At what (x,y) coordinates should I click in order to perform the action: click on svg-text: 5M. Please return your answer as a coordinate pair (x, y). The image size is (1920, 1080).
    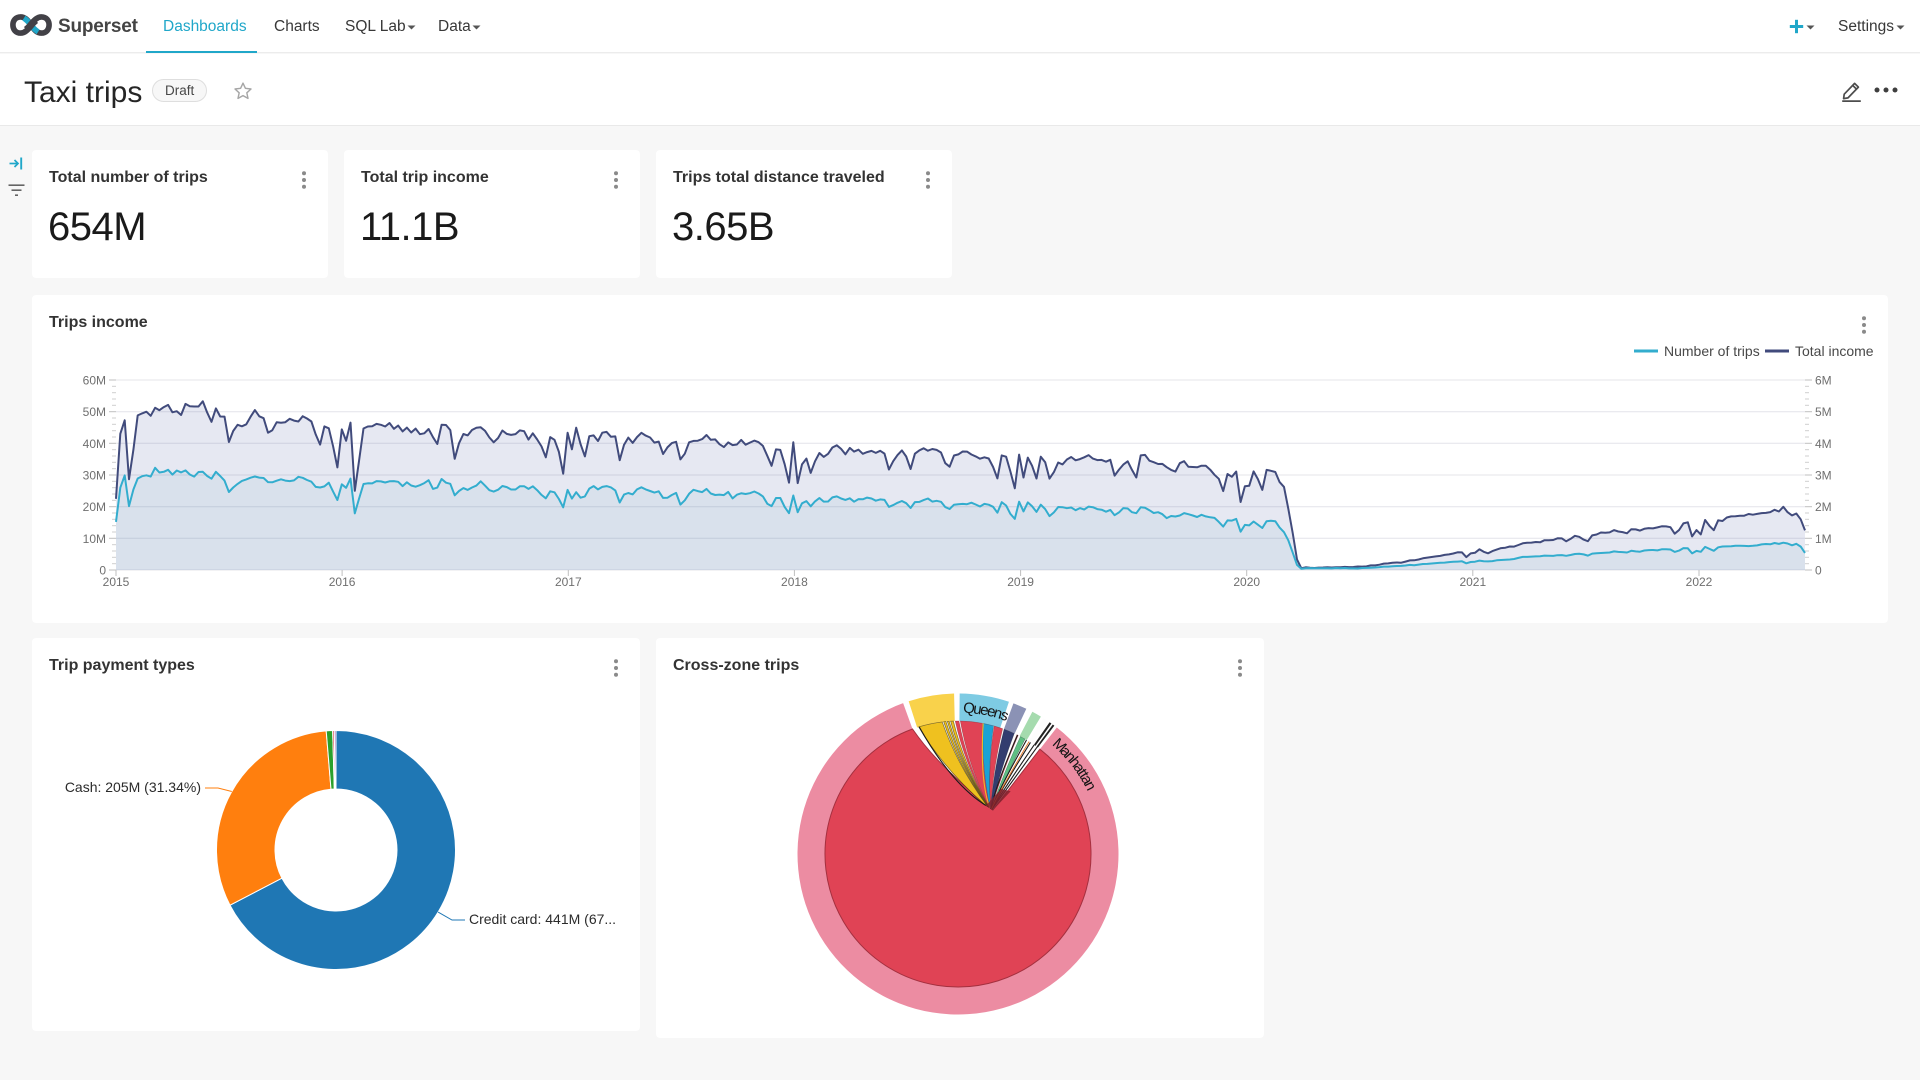
    Looking at the image, I should click on (1823, 412).